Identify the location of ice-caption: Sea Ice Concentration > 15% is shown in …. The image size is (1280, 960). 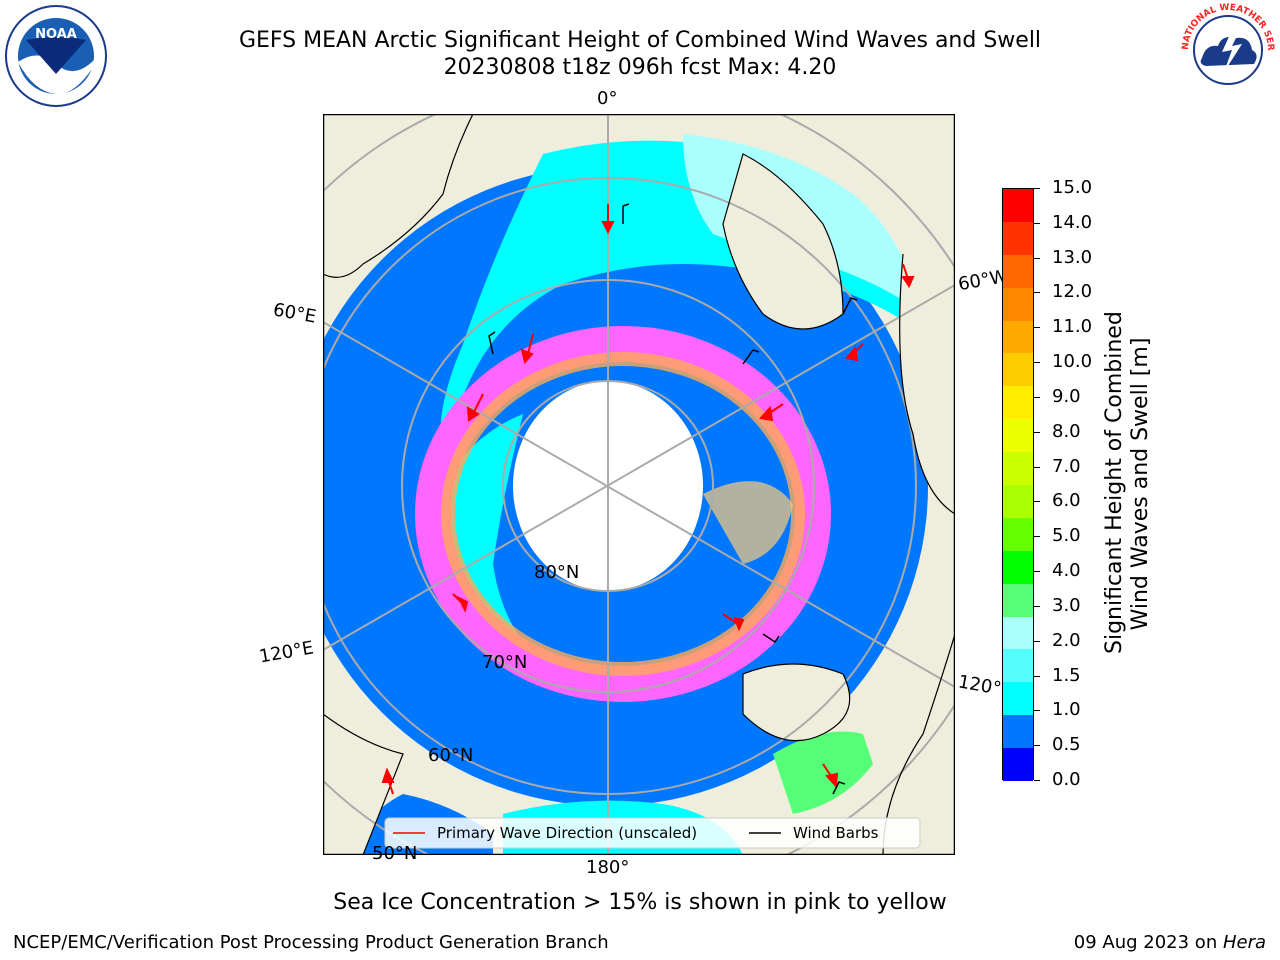
(640, 902).